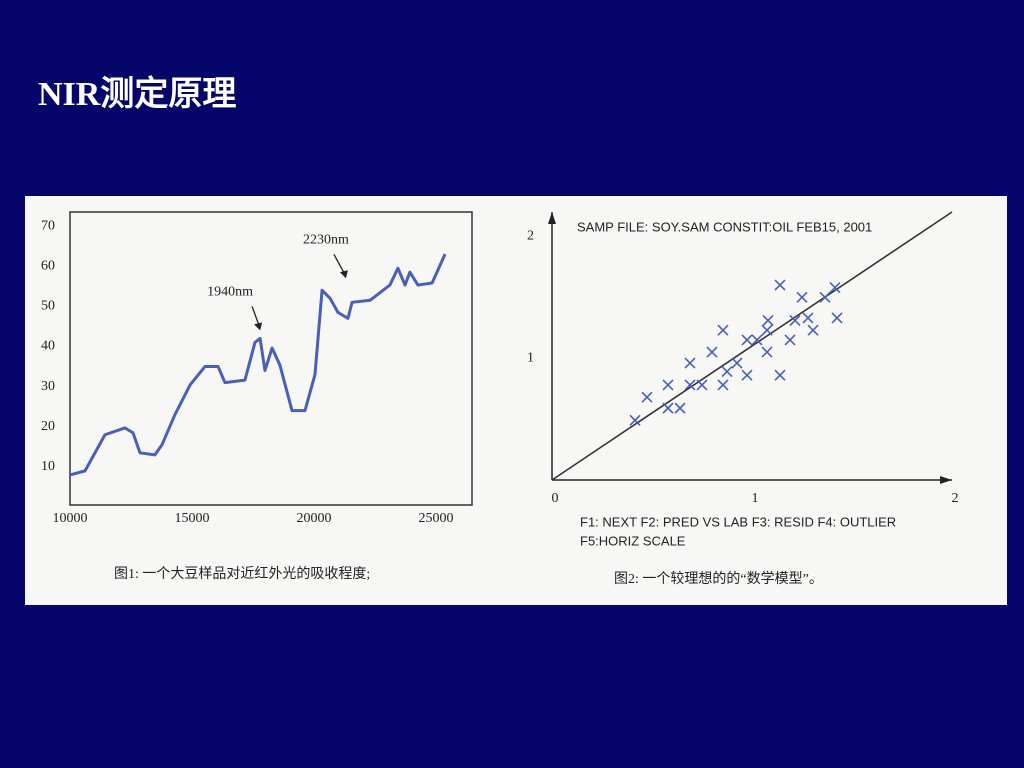 The height and width of the screenshot is (768, 1024). What do you see at coordinates (955, 498) in the screenshot?
I see `x-tick-label: 2` at bounding box center [955, 498].